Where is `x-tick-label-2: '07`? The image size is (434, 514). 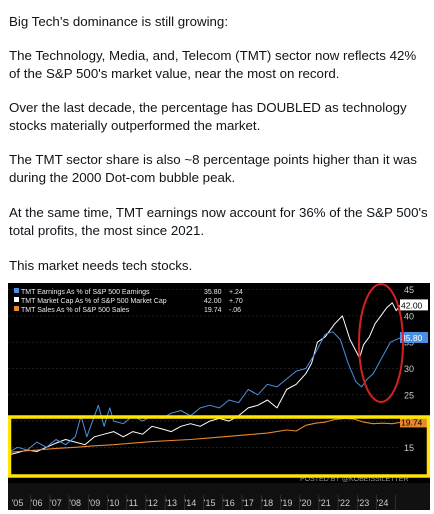 x-tick-label-2: '07 is located at coordinates (56, 503).